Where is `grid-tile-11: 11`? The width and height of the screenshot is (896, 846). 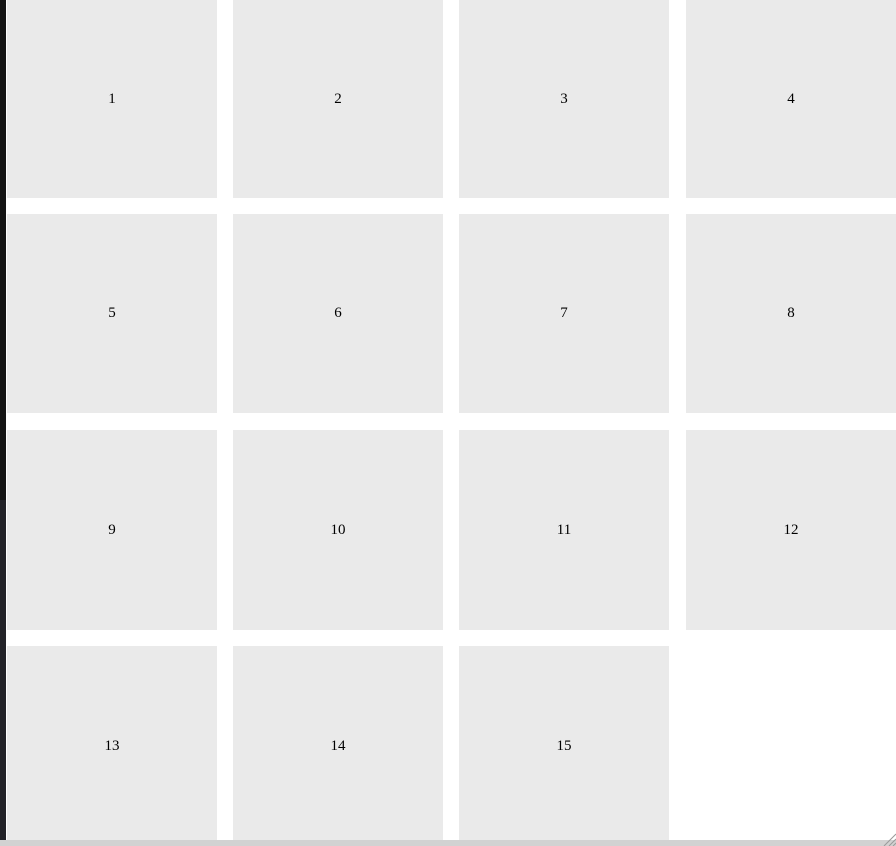
grid-tile-11: 11 is located at coordinates (564, 530).